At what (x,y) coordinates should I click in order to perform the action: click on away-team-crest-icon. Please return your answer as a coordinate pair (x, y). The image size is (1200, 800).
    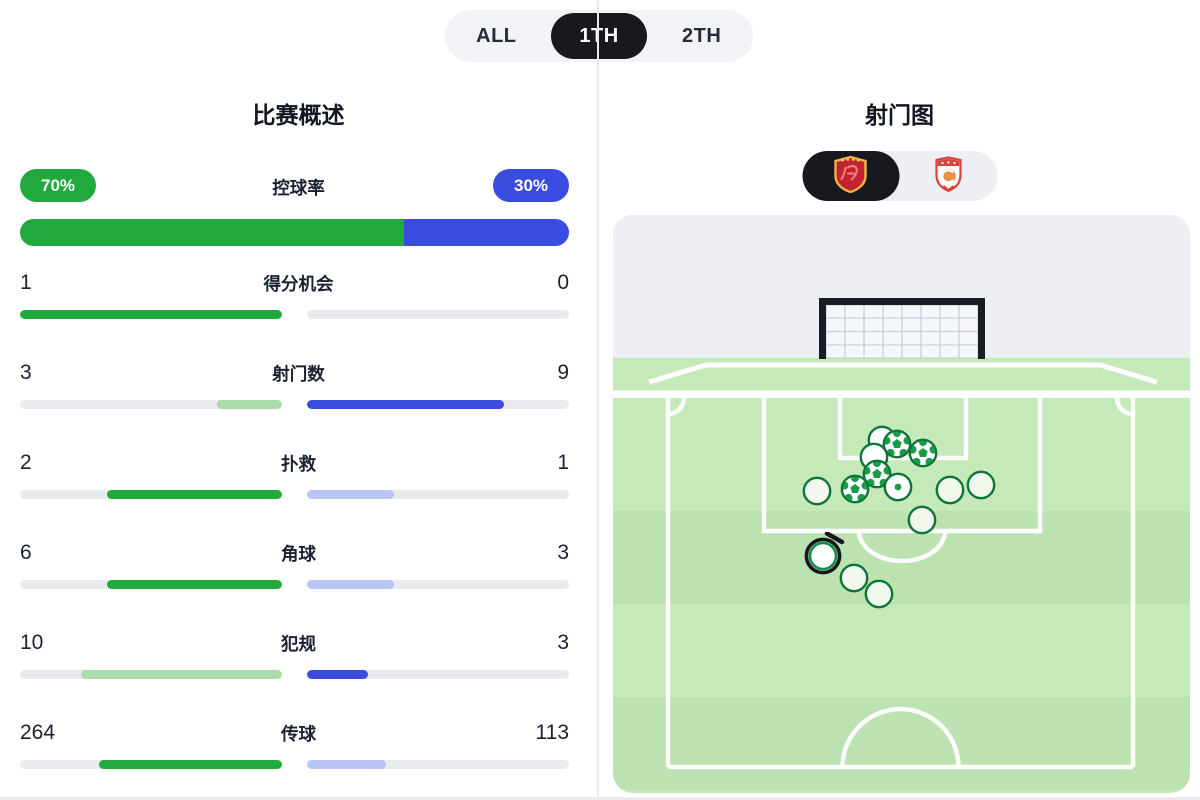
    Looking at the image, I should click on (948, 176).